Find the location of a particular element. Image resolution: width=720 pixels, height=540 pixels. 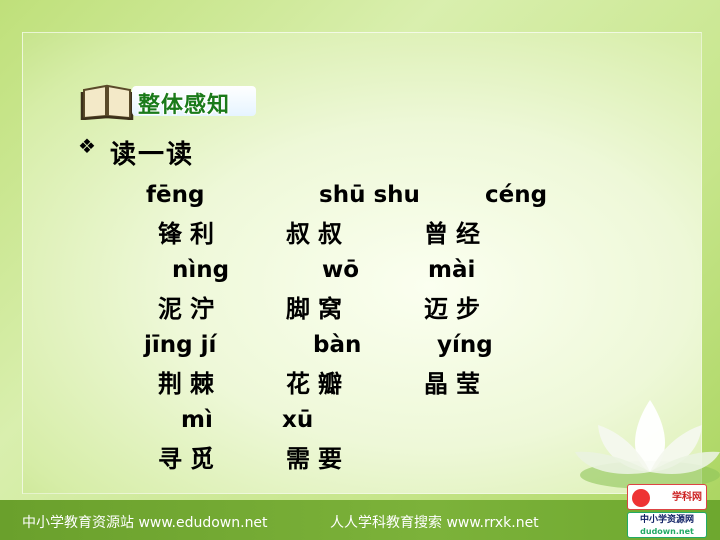

vocab-word: 花瓣 is located at coordinates (318, 384).